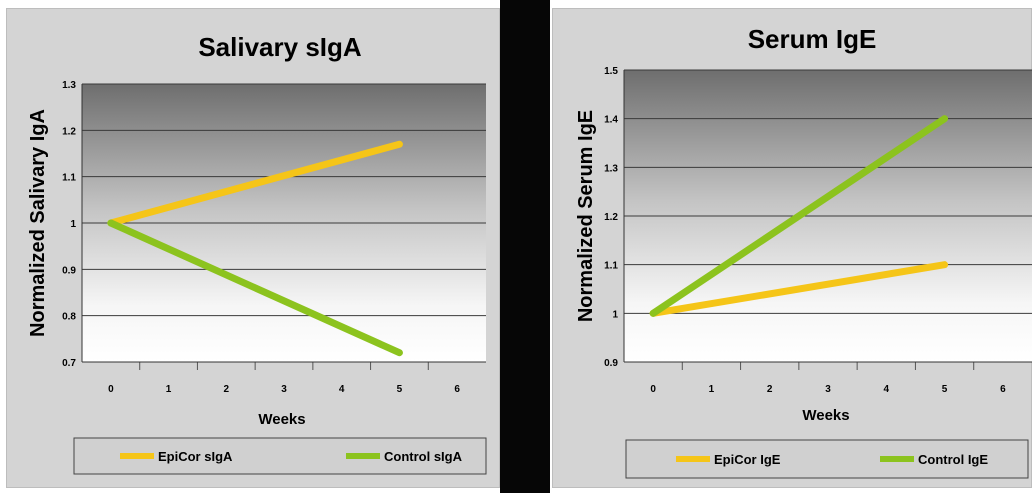 The width and height of the screenshot is (1036, 493). Describe the element at coordinates (255, 288) in the screenshot. I see `series-line-control-siga` at that location.